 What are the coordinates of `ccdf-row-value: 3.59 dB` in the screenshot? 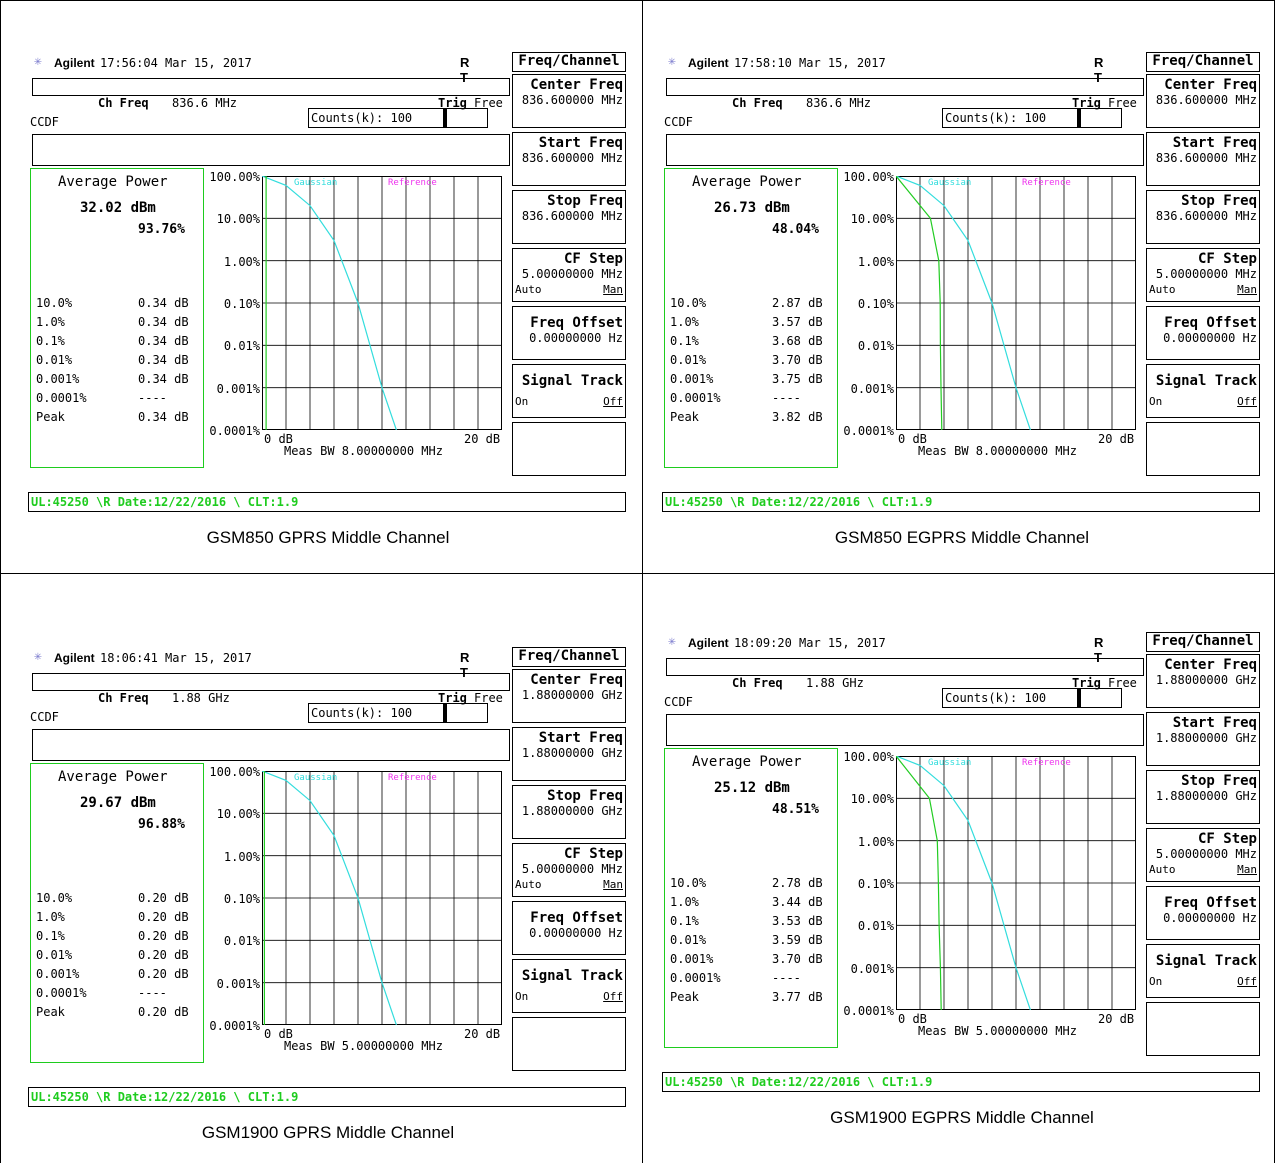 It's located at (797, 940).